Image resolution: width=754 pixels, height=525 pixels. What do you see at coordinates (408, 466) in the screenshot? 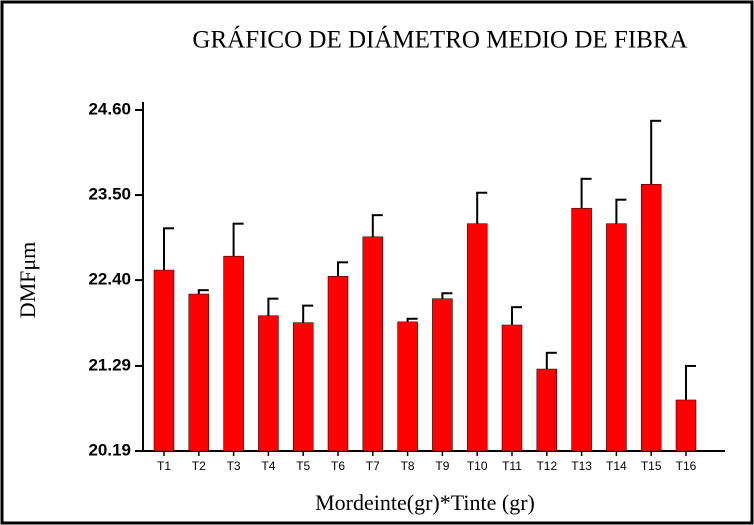
I see `x-tick-label: T8` at bounding box center [408, 466].